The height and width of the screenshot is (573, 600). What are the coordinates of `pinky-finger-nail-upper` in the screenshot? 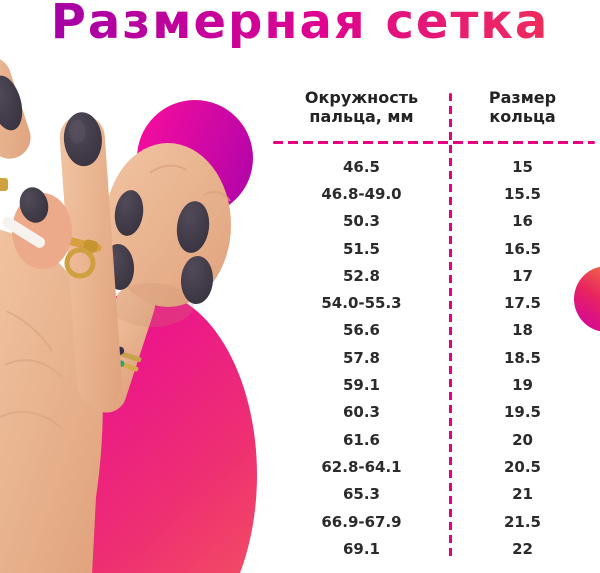 It's located at (193, 227).